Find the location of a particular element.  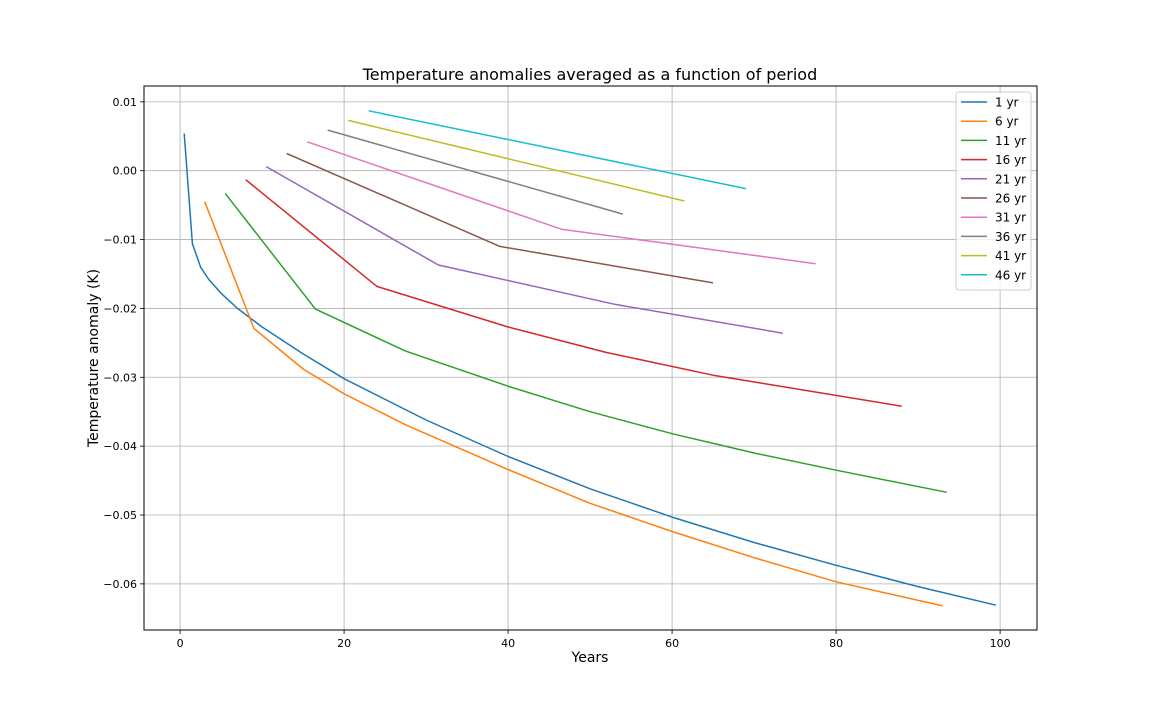

legend-label: 21 yr is located at coordinates (1010, 179).